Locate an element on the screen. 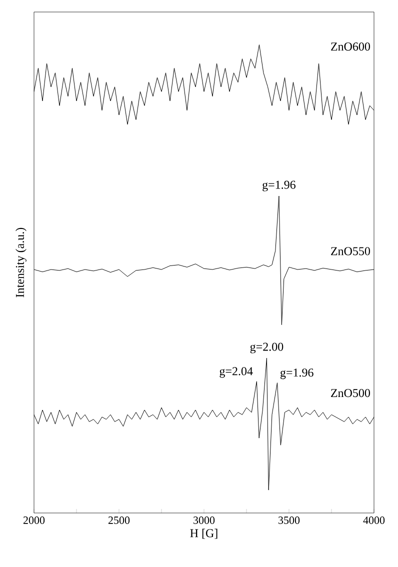  y-axis-title: Intensity (a.u.) is located at coordinates (21, 263).